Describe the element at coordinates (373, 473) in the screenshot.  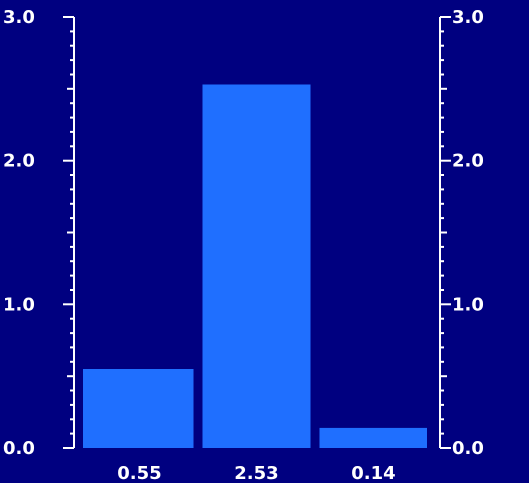
I see `x-category-label-3: 0.14` at that location.